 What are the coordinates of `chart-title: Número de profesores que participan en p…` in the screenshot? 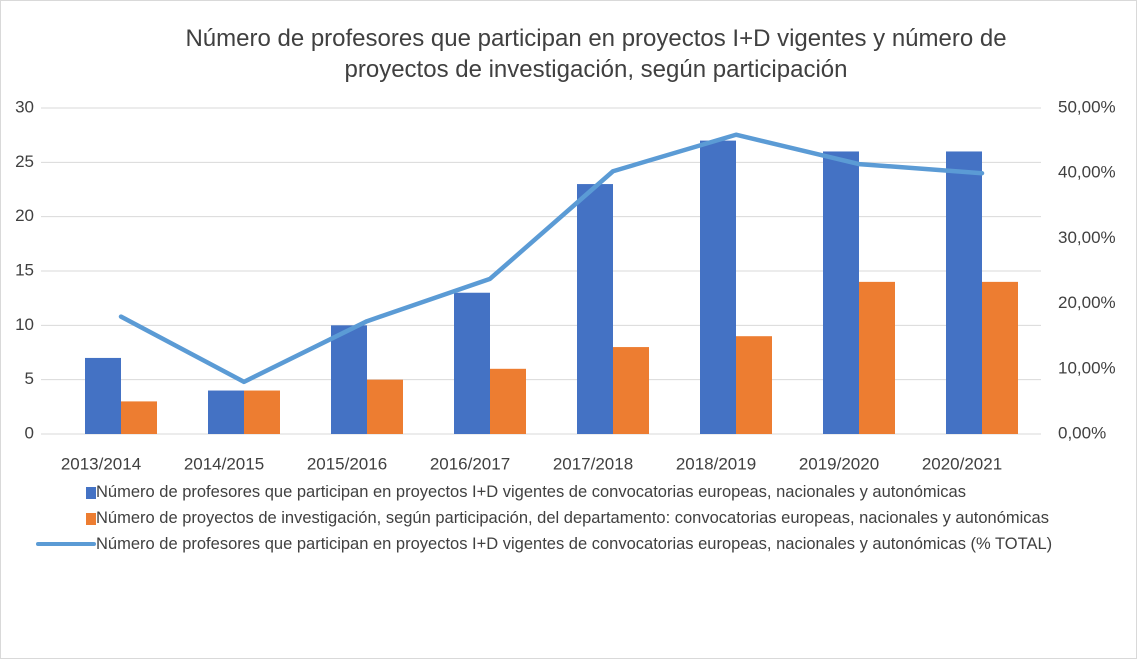 It's located at (596, 54).